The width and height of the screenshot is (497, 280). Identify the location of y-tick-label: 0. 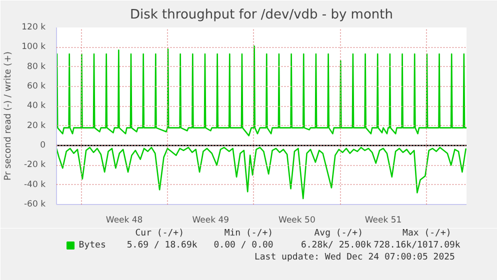
(43, 145).